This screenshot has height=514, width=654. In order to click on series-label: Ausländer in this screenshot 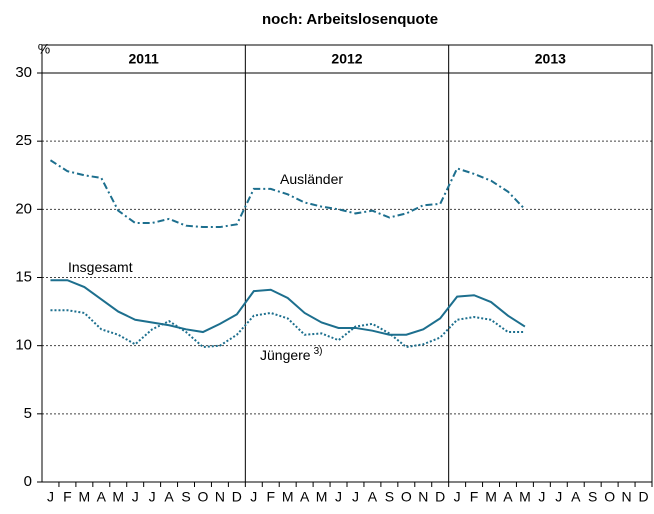, I will do `click(311, 179)`.